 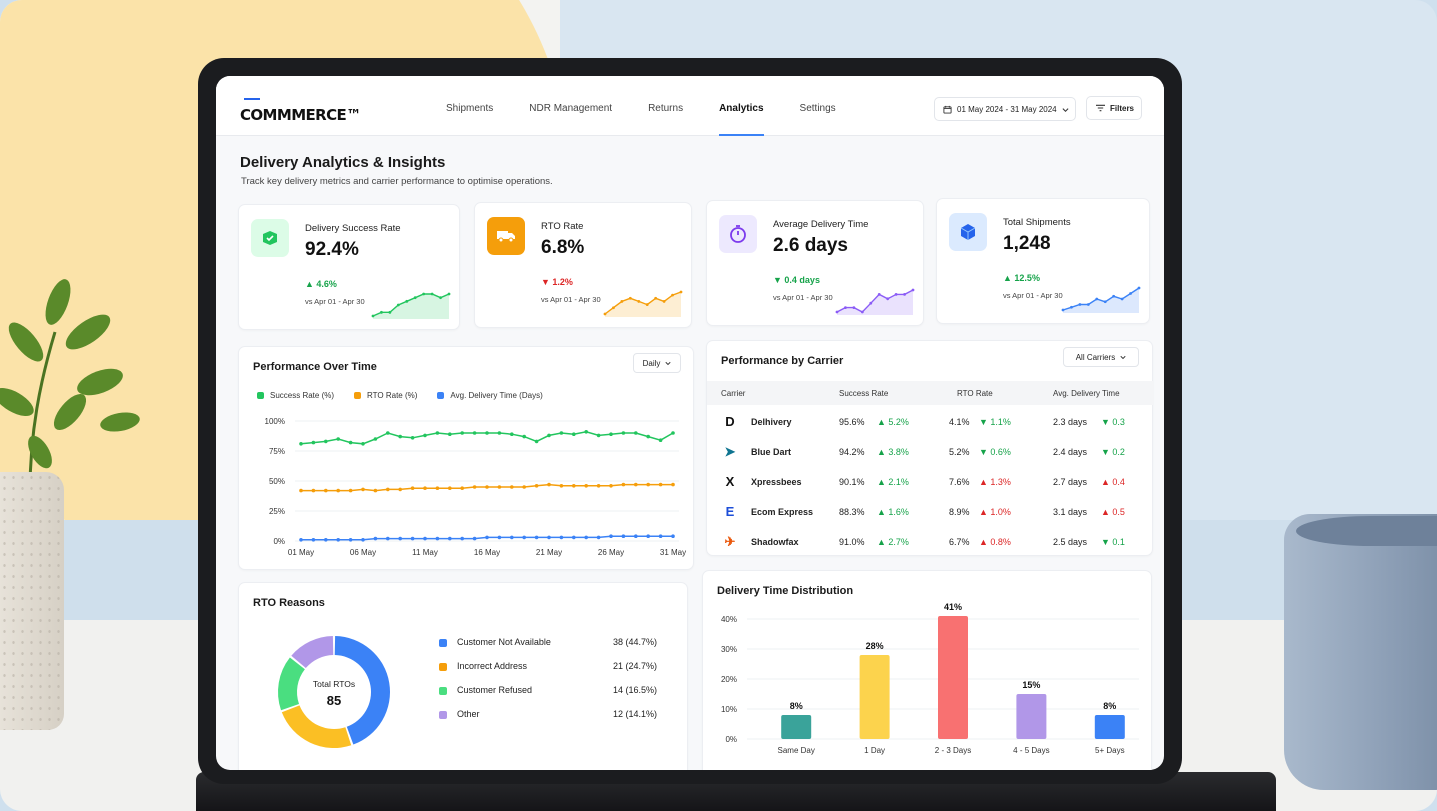 What do you see at coordinates (893, 422) in the screenshot?
I see `success-delta: ▲ 5.2%` at bounding box center [893, 422].